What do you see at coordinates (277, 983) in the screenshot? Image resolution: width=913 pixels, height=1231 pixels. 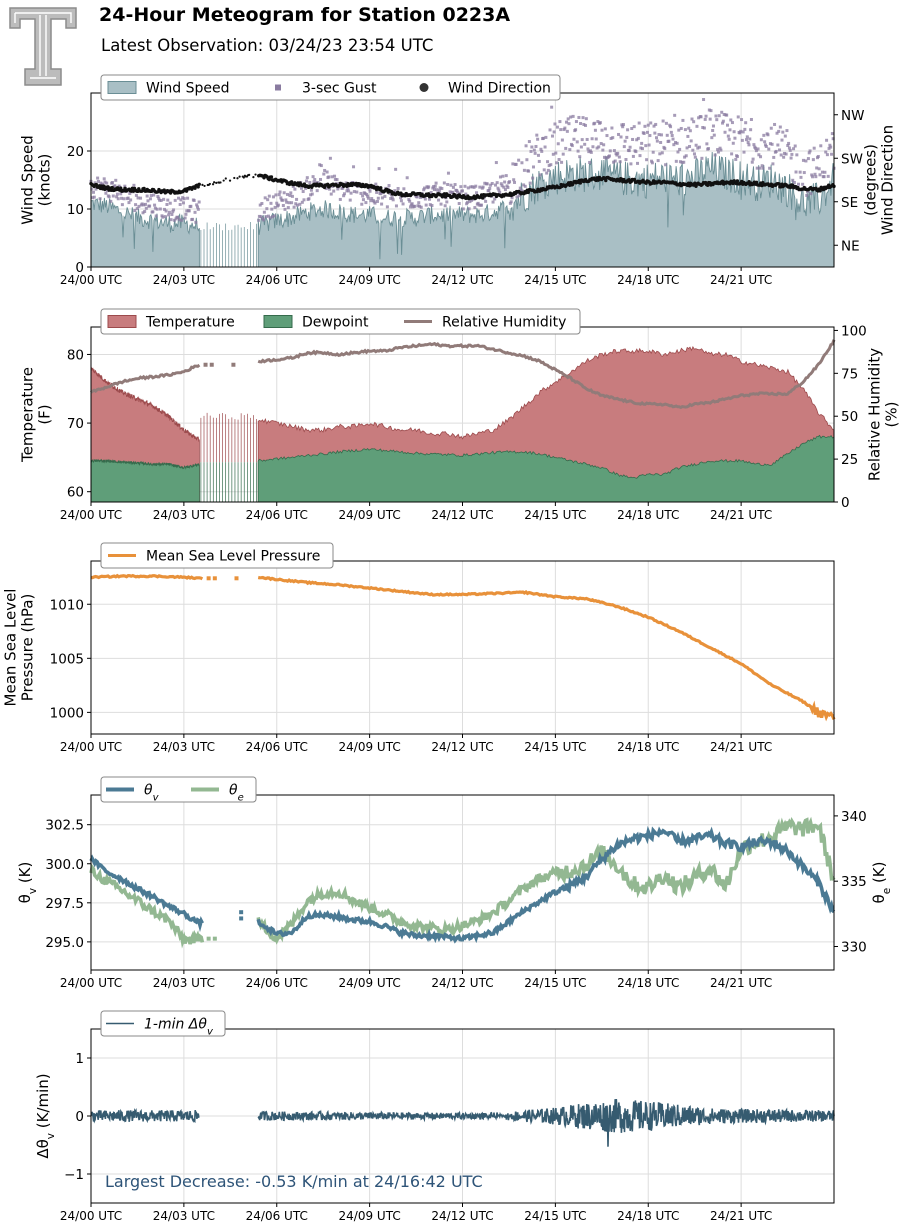 I see `theta-chart-xtick-label: 24/06 UTC` at bounding box center [277, 983].